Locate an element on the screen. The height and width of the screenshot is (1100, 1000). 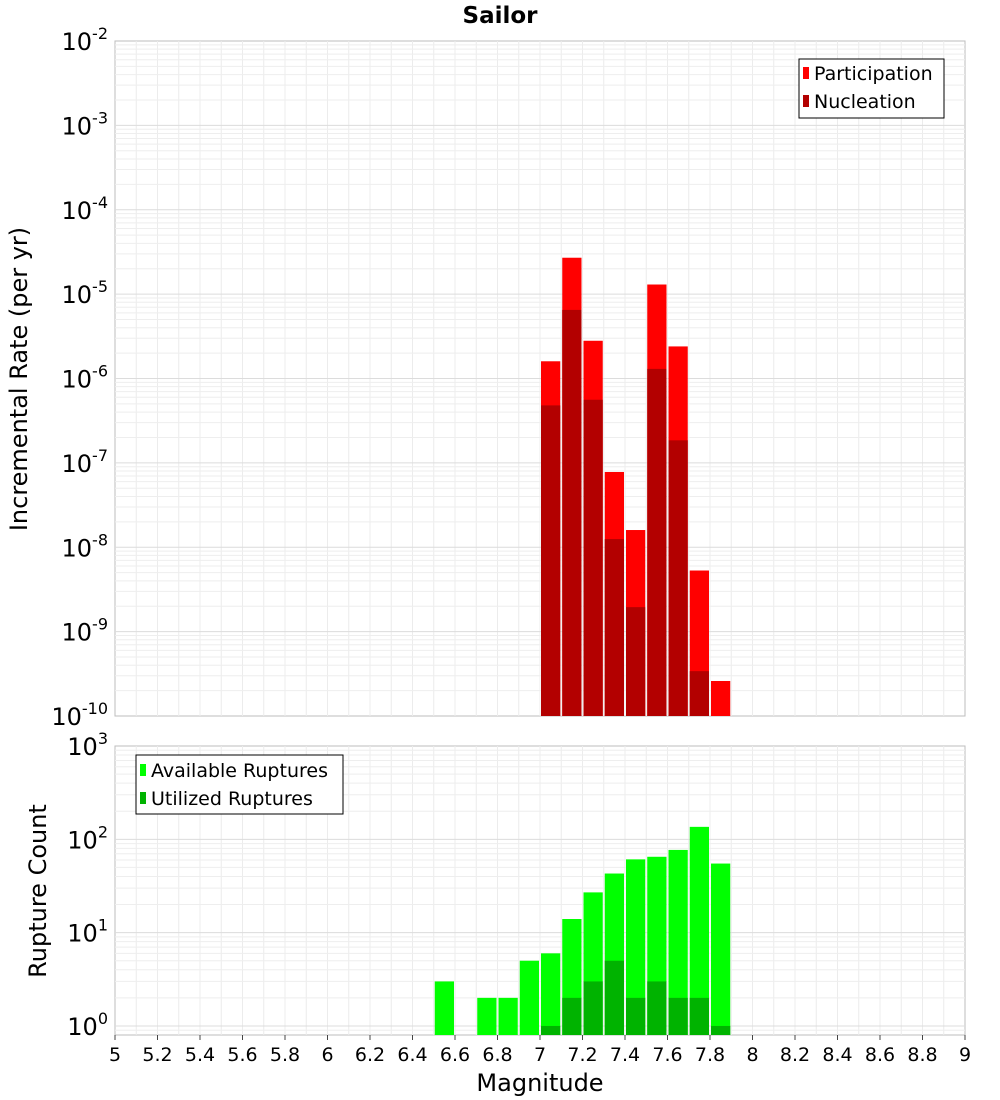
magnitude-x-tick-label: 8 is located at coordinates (752, 1055).